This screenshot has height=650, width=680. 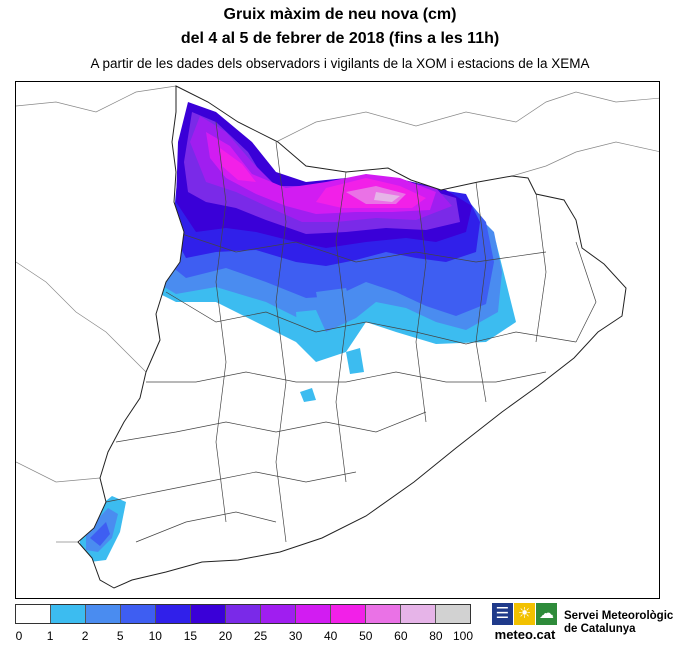 What do you see at coordinates (502, 614) in the screenshot?
I see `menu-lines-icon: ☰` at bounding box center [502, 614].